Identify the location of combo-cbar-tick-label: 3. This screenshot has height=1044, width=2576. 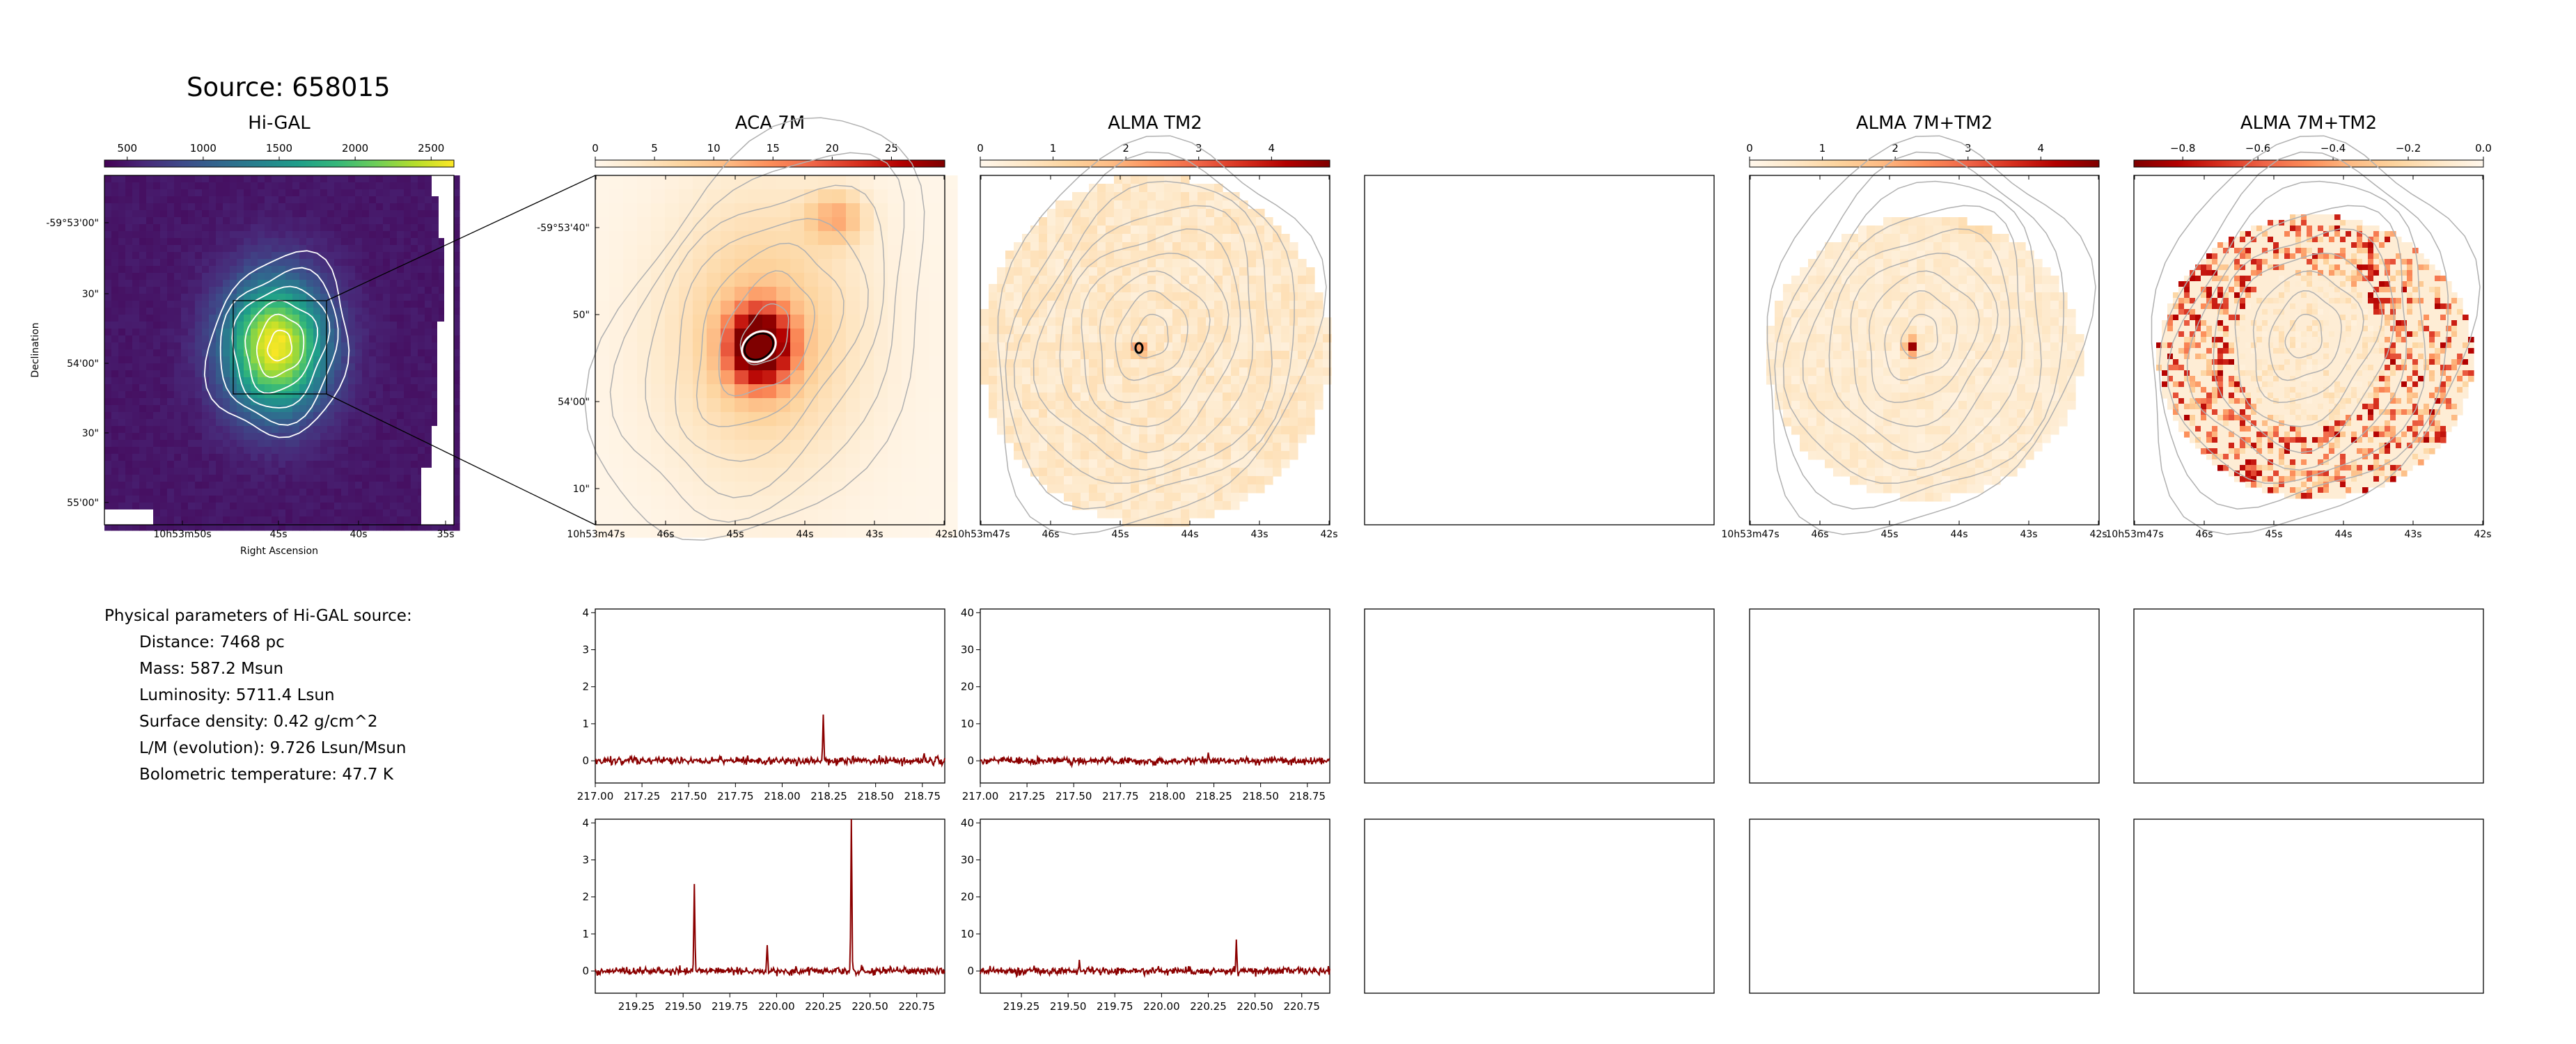
(1968, 148).